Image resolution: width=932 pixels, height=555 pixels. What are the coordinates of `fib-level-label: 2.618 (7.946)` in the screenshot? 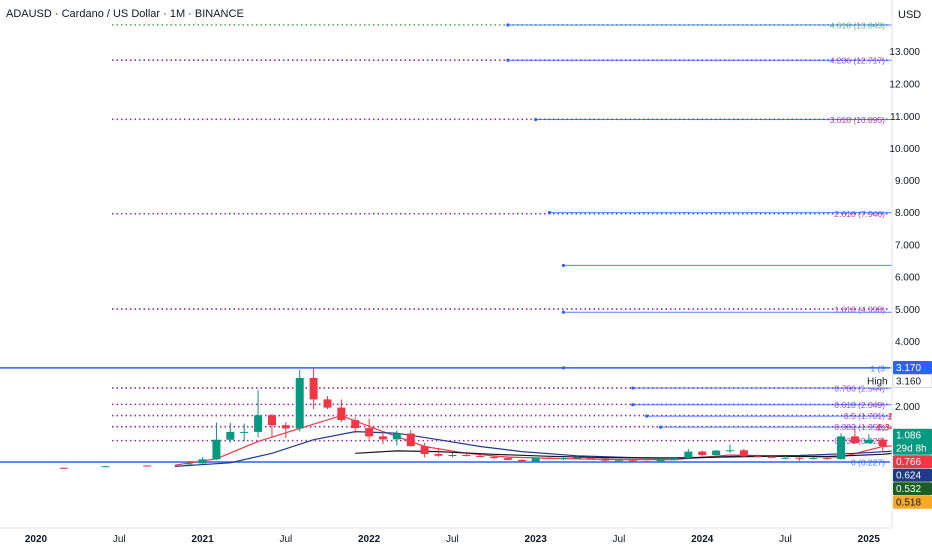 It's located at (859, 214).